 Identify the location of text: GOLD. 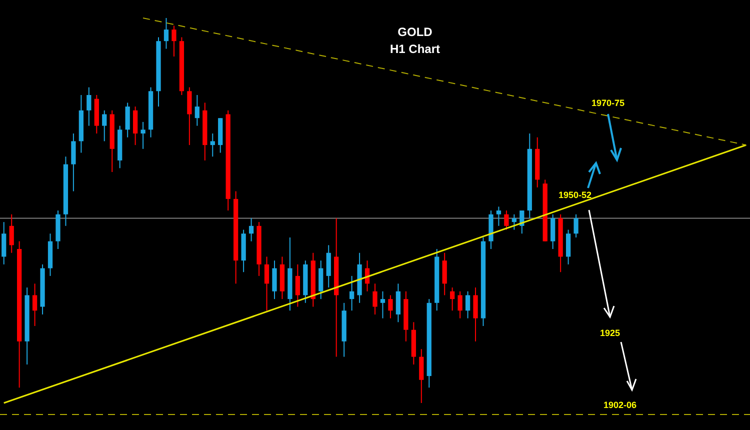
(415, 32).